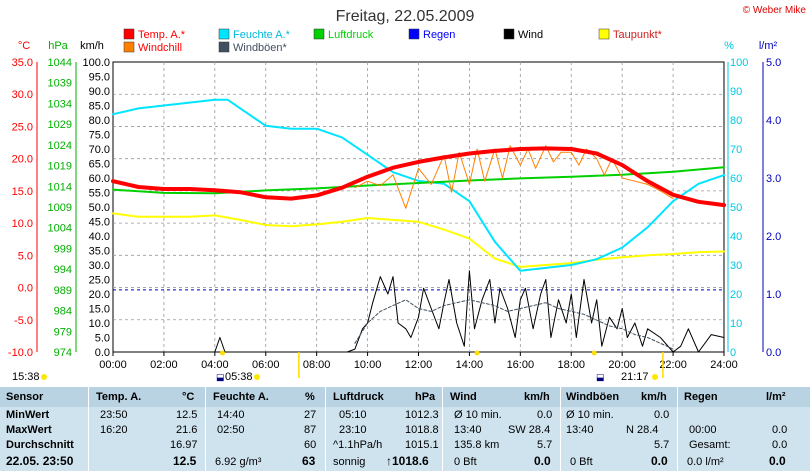 This screenshot has height=471, width=810. What do you see at coordinates (92, 46) in the screenshot?
I see `axis-unit-2: km/h` at bounding box center [92, 46].